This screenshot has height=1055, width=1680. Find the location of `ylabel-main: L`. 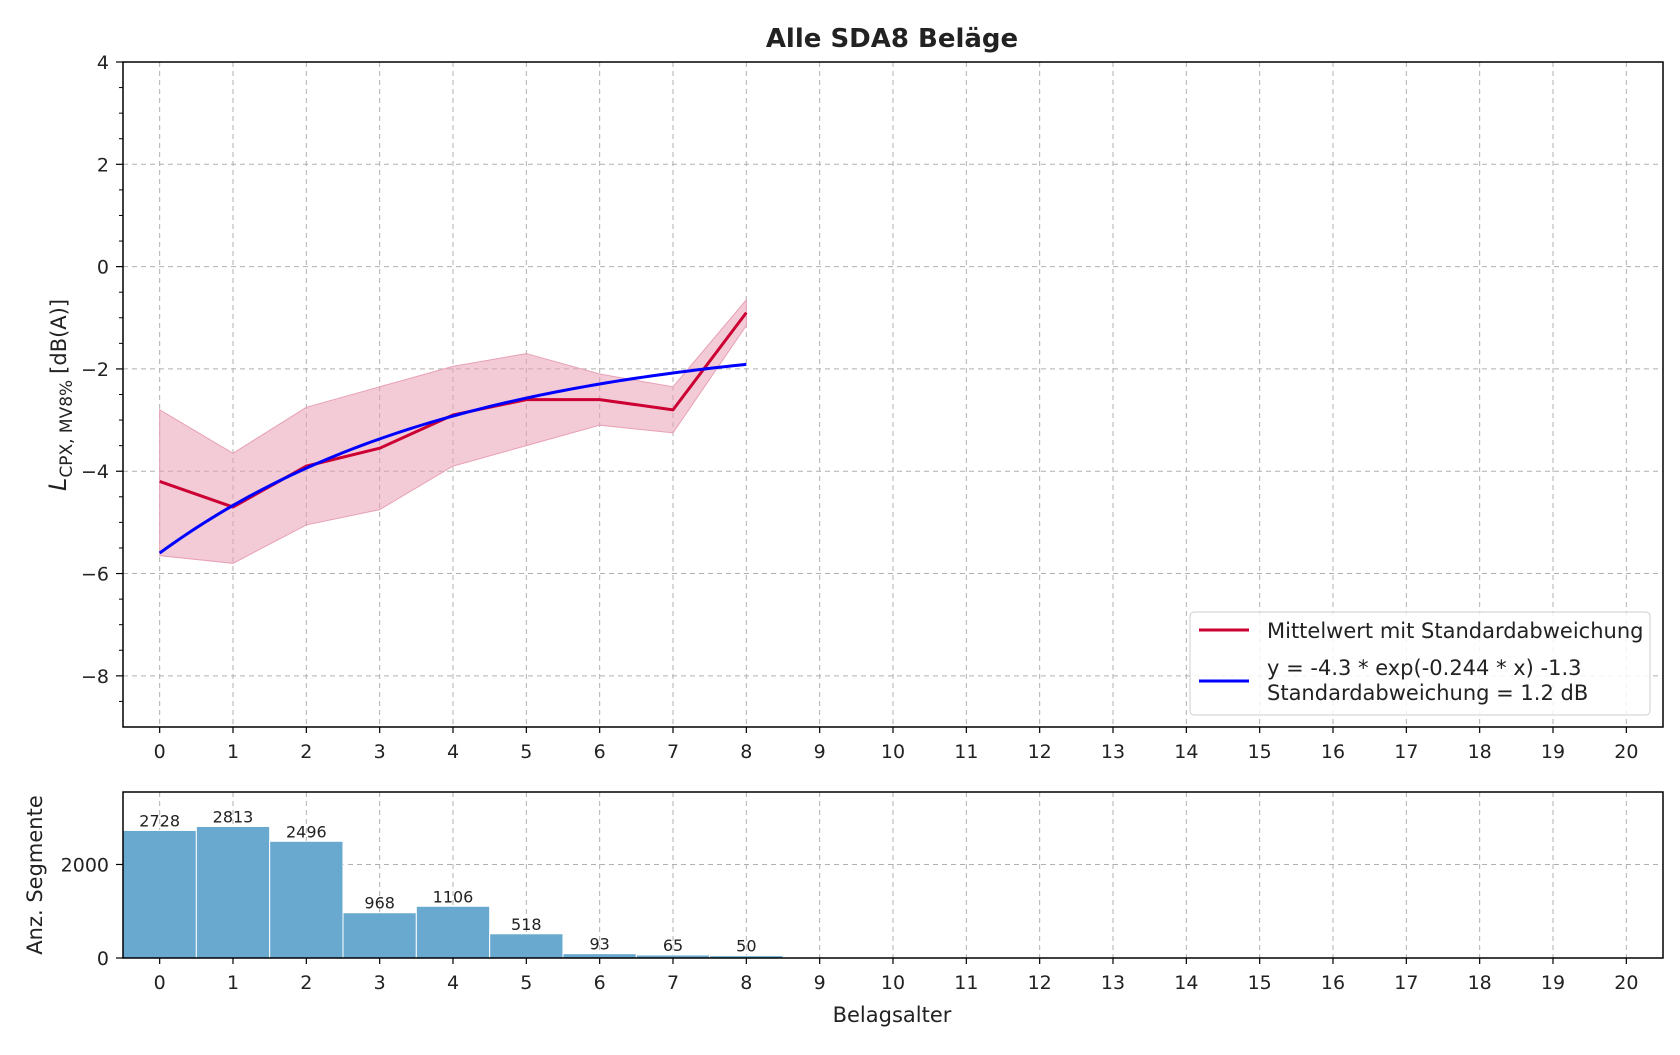

ylabel-main: L is located at coordinates (58, 484).